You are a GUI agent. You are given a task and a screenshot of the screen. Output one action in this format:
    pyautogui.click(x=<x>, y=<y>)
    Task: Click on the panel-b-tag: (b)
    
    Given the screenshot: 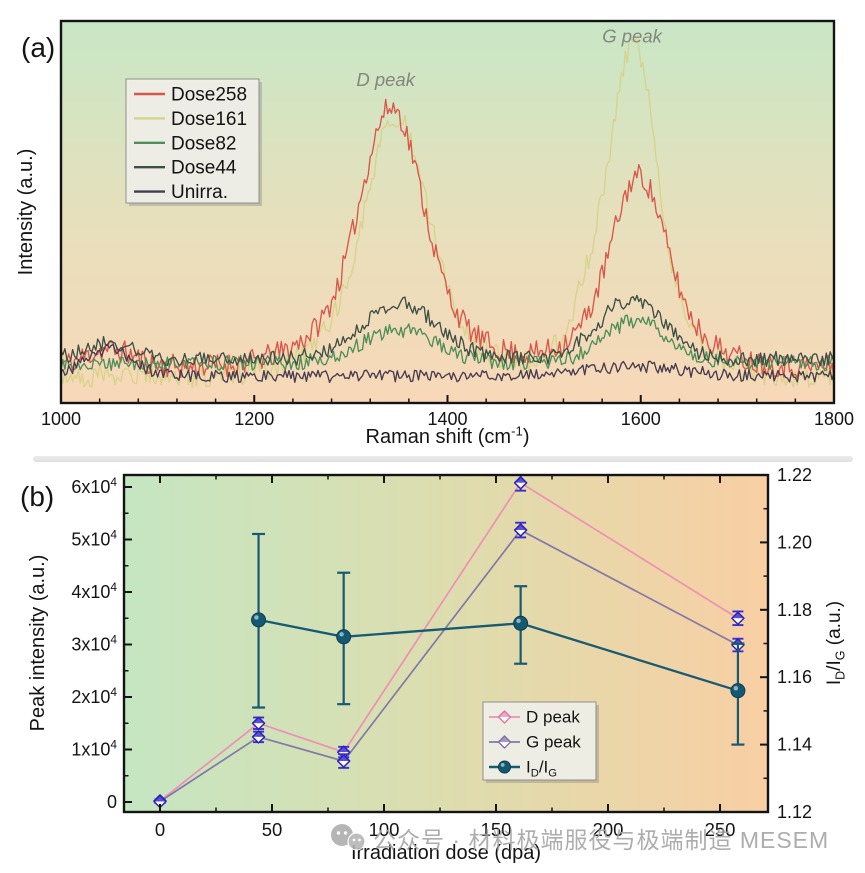 What is the action you would take?
    pyautogui.click(x=37, y=496)
    